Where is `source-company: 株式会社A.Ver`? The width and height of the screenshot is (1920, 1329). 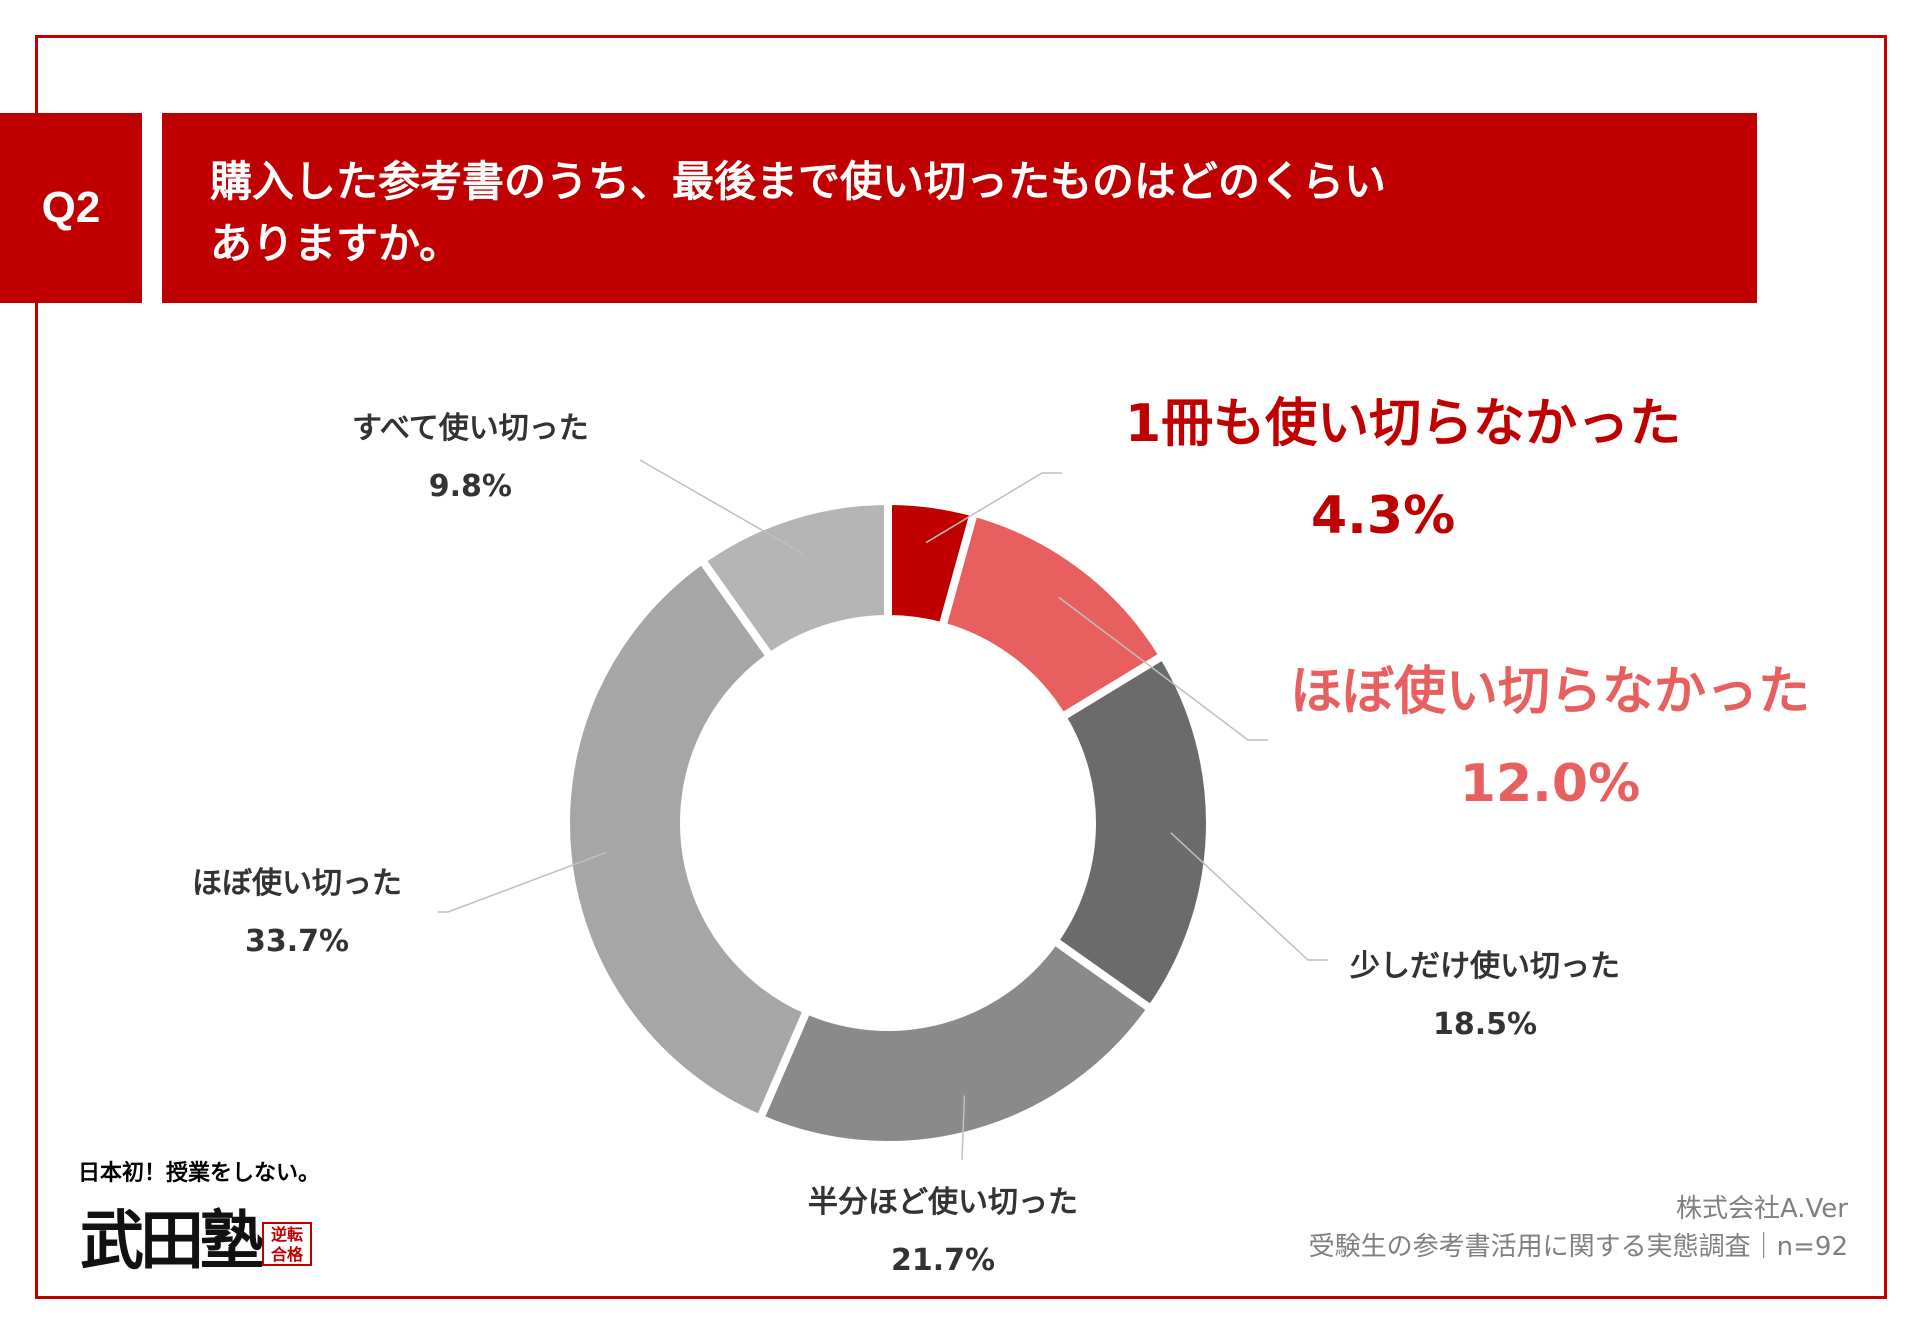
source-company: 株式会社A.Ver is located at coordinates (1761, 1209).